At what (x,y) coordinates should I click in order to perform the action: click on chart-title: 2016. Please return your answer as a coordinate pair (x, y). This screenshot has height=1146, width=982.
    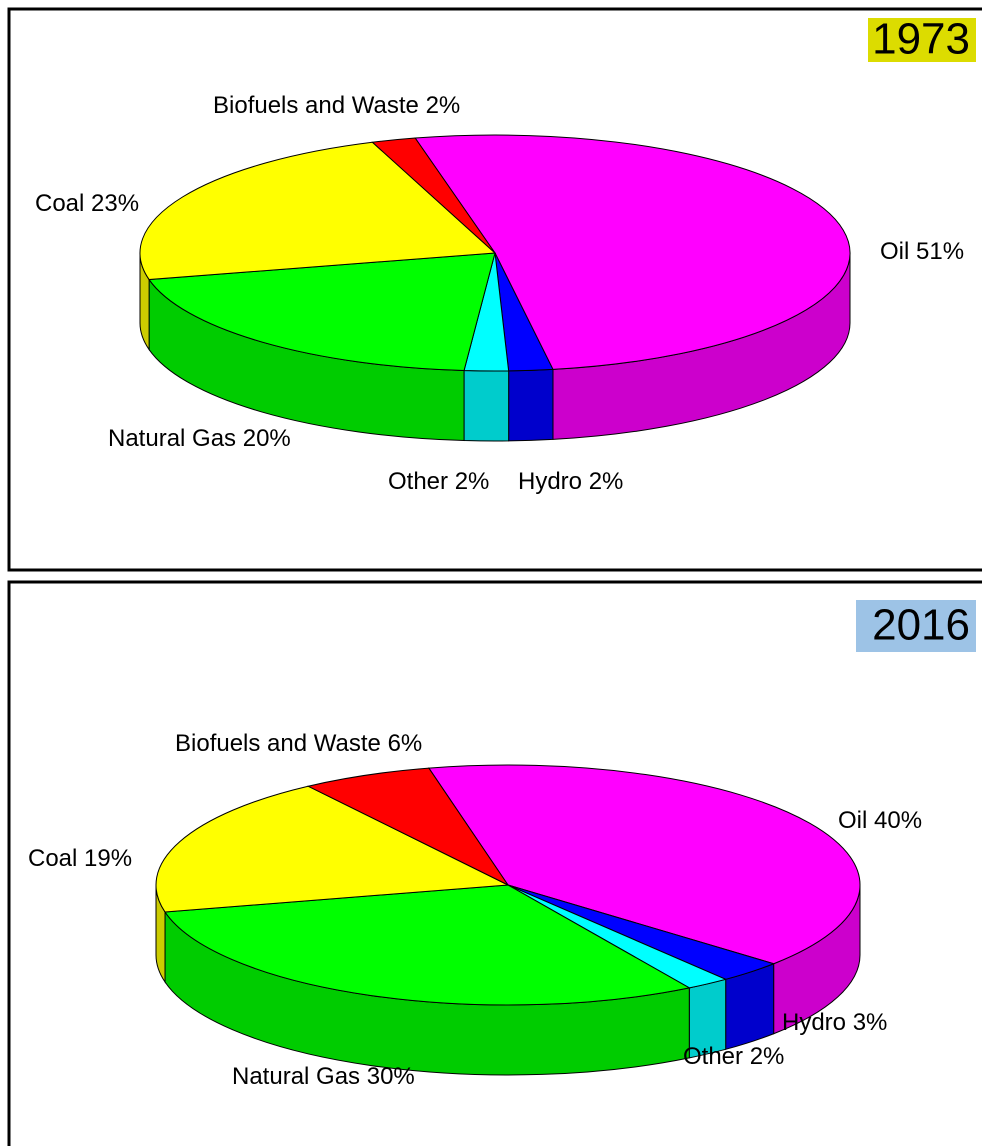
    Looking at the image, I should click on (921, 625).